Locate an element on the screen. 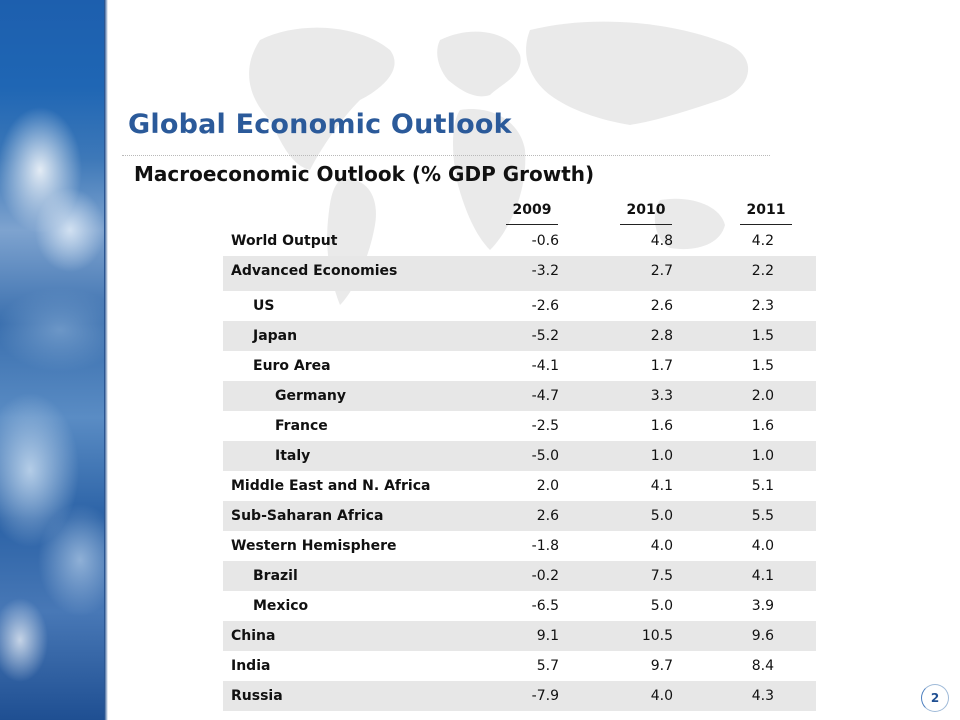  table-subtitle: Macroeconomic Outlook (% GDP Growth) is located at coordinates (364, 174).